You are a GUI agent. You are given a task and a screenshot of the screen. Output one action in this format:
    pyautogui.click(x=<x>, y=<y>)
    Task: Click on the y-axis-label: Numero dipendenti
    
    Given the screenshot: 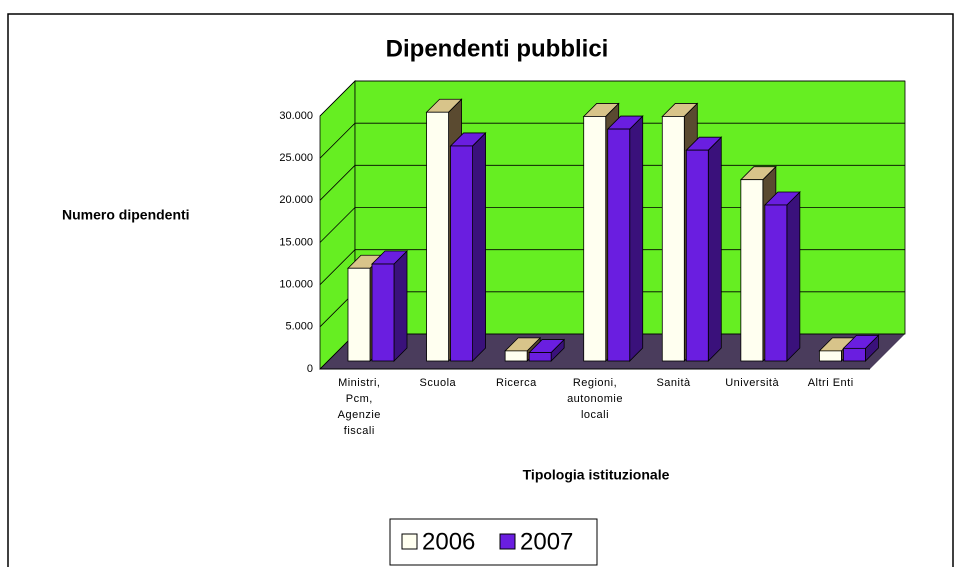 What is the action you would take?
    pyautogui.click(x=126, y=215)
    